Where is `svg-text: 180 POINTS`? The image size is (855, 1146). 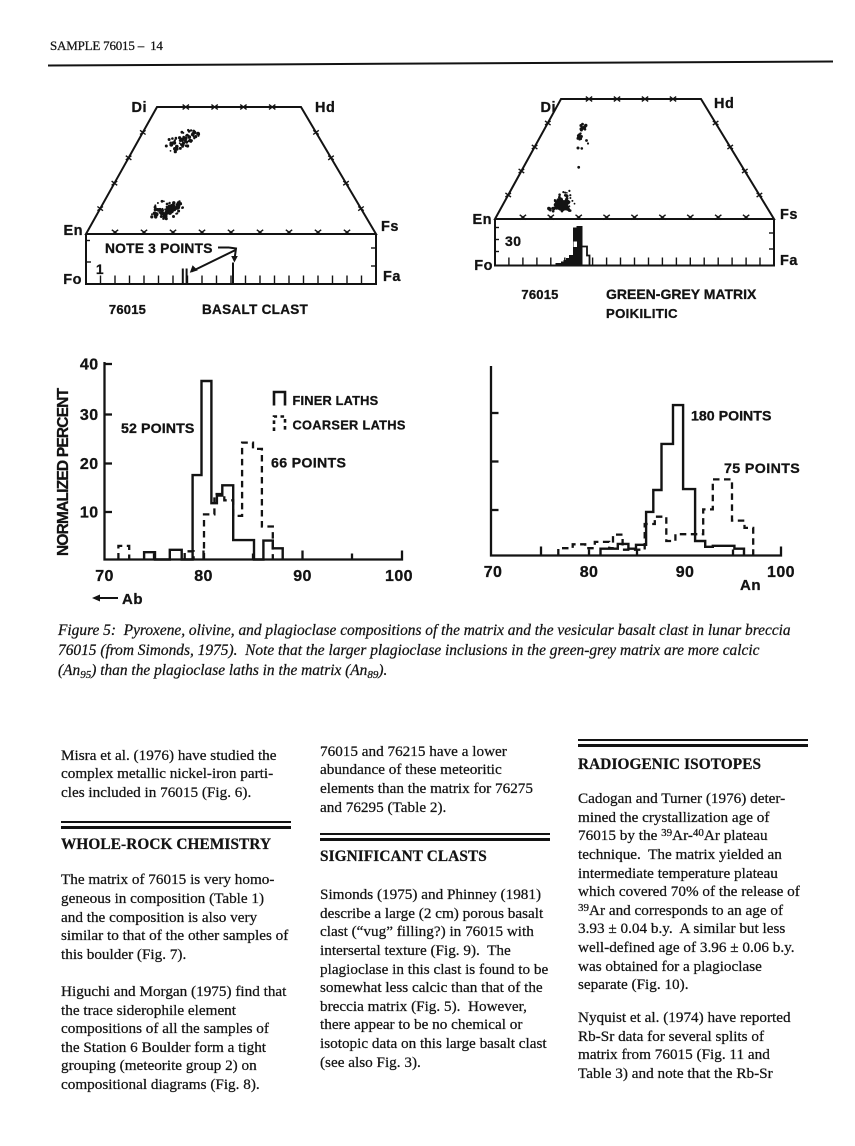 svg-text: 180 POINTS is located at coordinates (731, 417).